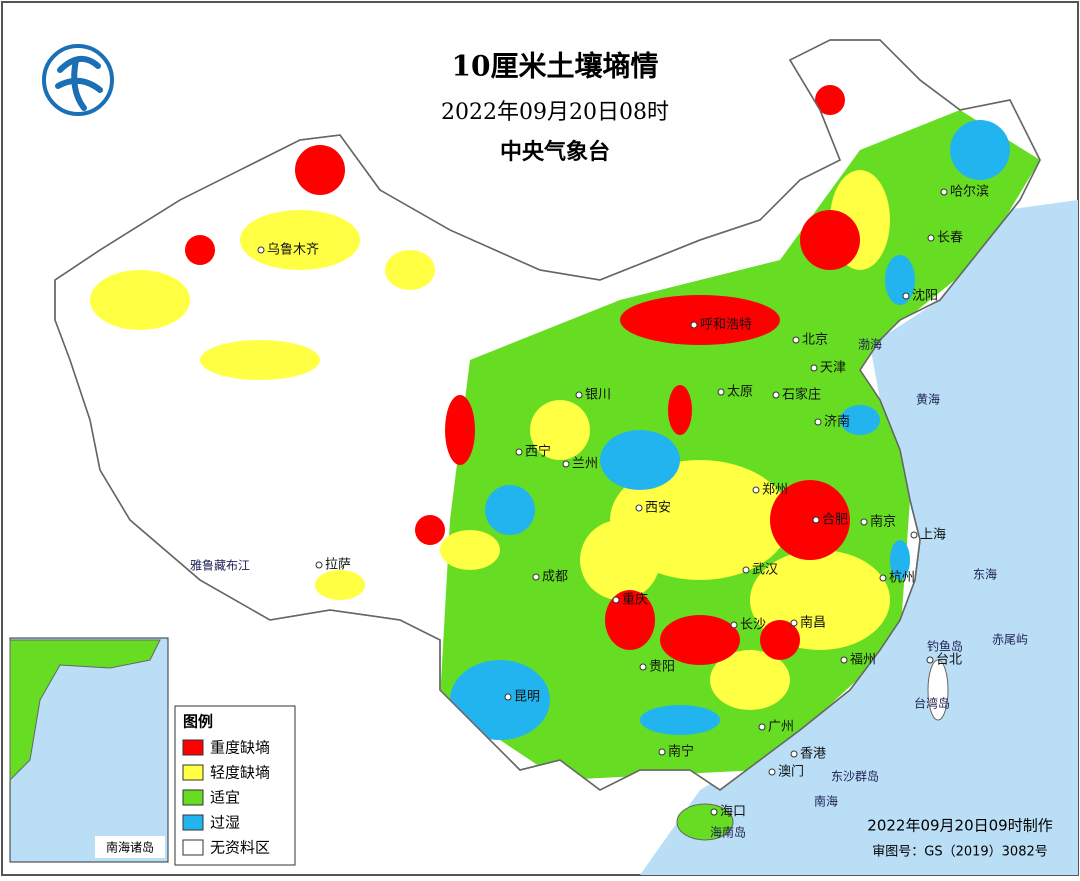  What do you see at coordinates (781, 727) in the screenshot?
I see `city-label: 广州` at bounding box center [781, 727].